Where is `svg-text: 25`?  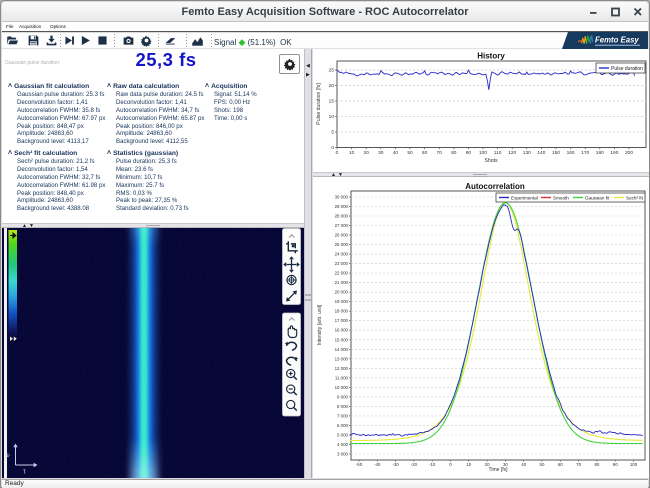 svg-text: 25 is located at coordinates (332, 71).